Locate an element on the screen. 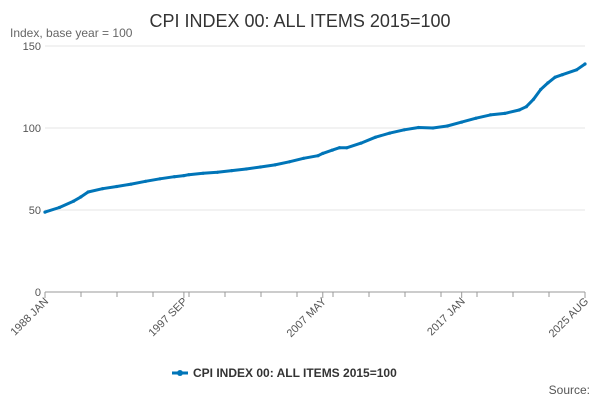 This screenshot has width=600, height=400. x-tick-label: 1988 JAN is located at coordinates (29, 317).